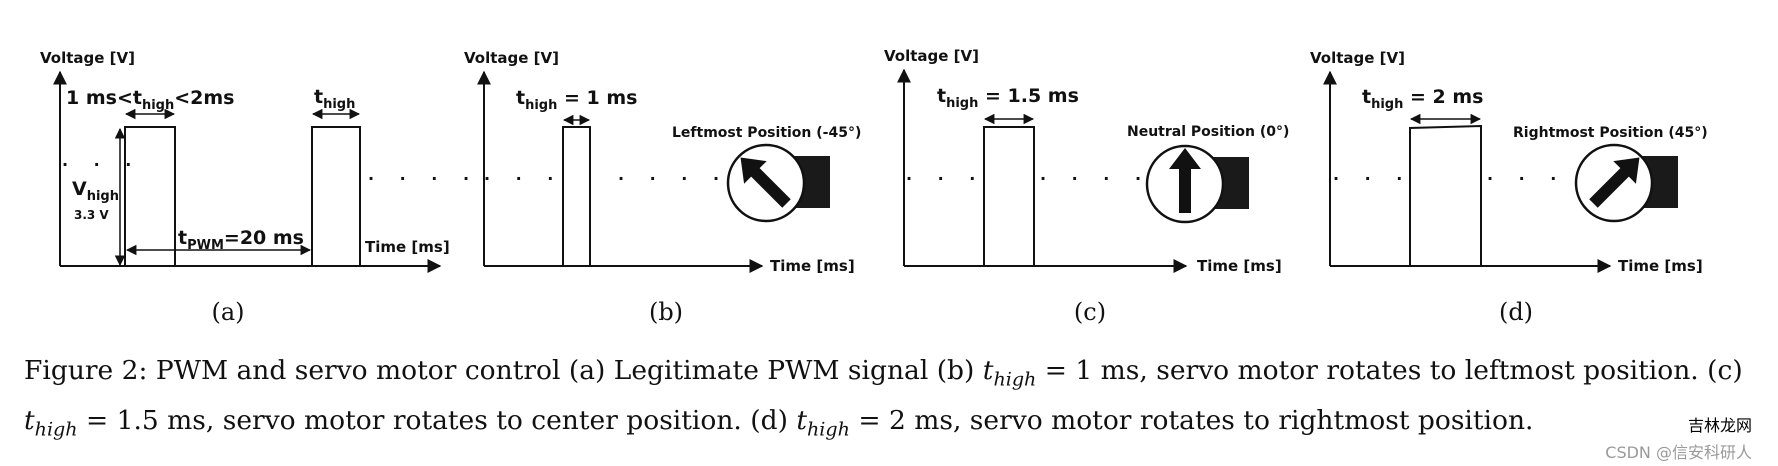  I want to click on thigh-label: thigh = 1 ms, so click(576, 100).